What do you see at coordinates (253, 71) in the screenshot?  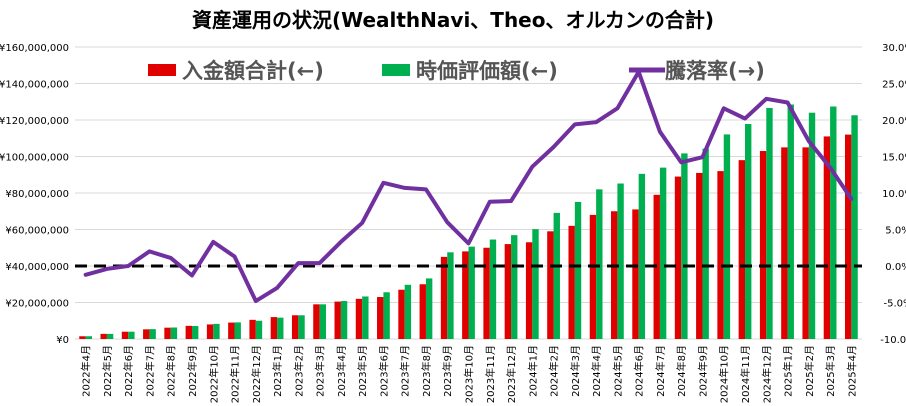 I see `legend-label: 入金額合計(←)` at bounding box center [253, 71].